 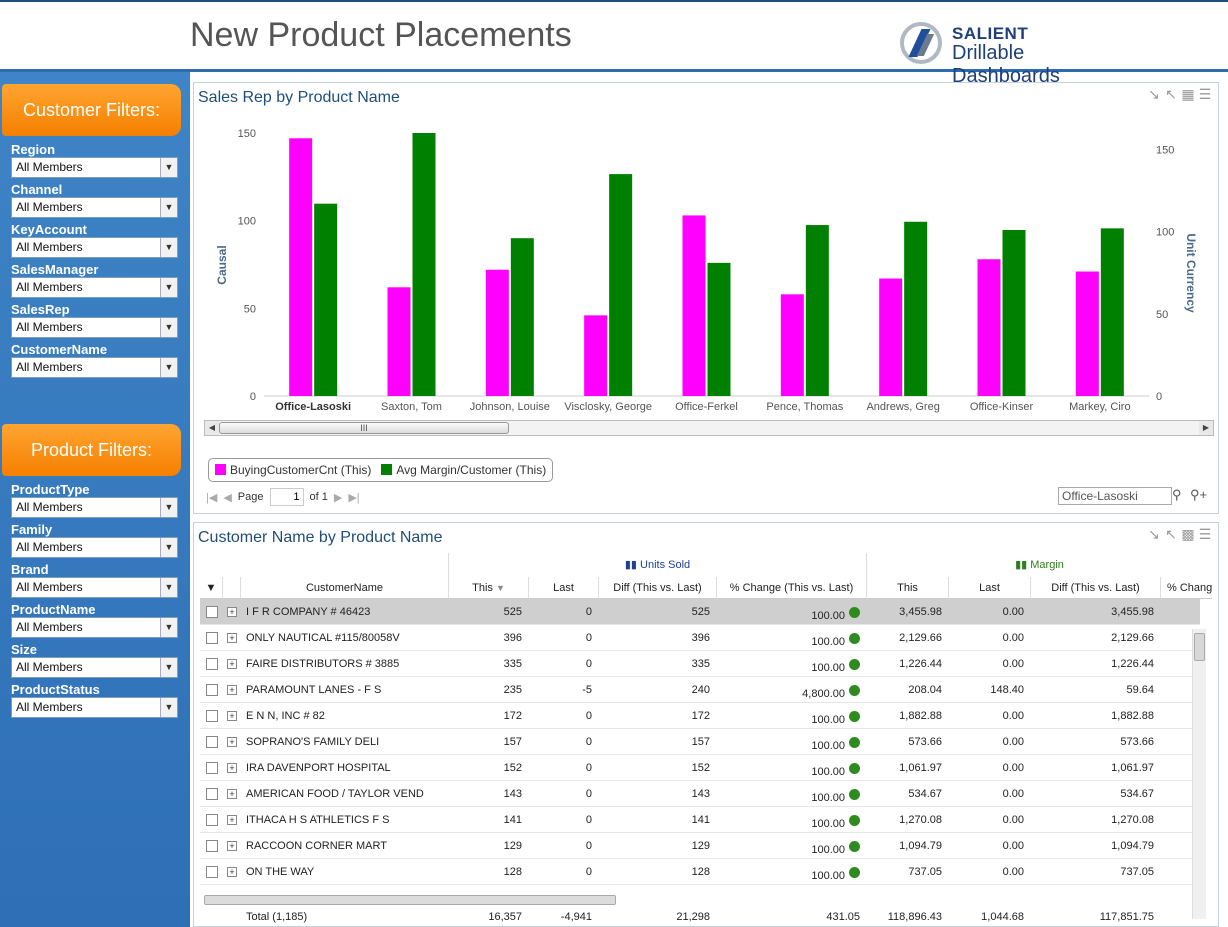 I want to click on scroll-left-icon: ◀, so click(x=212, y=428).